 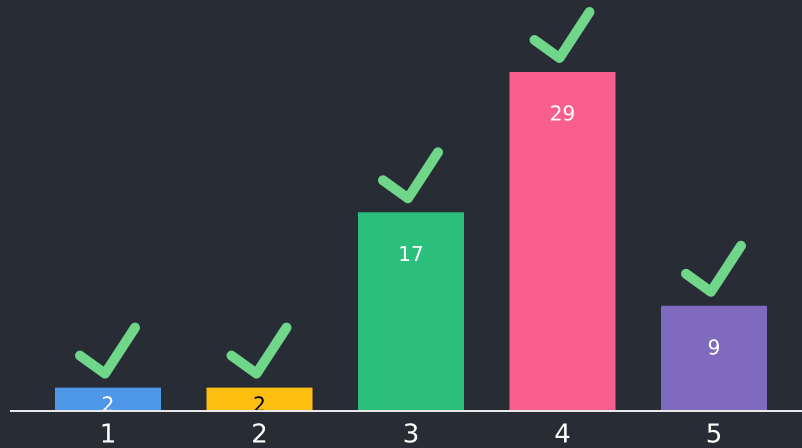 What do you see at coordinates (410, 254) in the screenshot?
I see `value-label: 17` at bounding box center [410, 254].